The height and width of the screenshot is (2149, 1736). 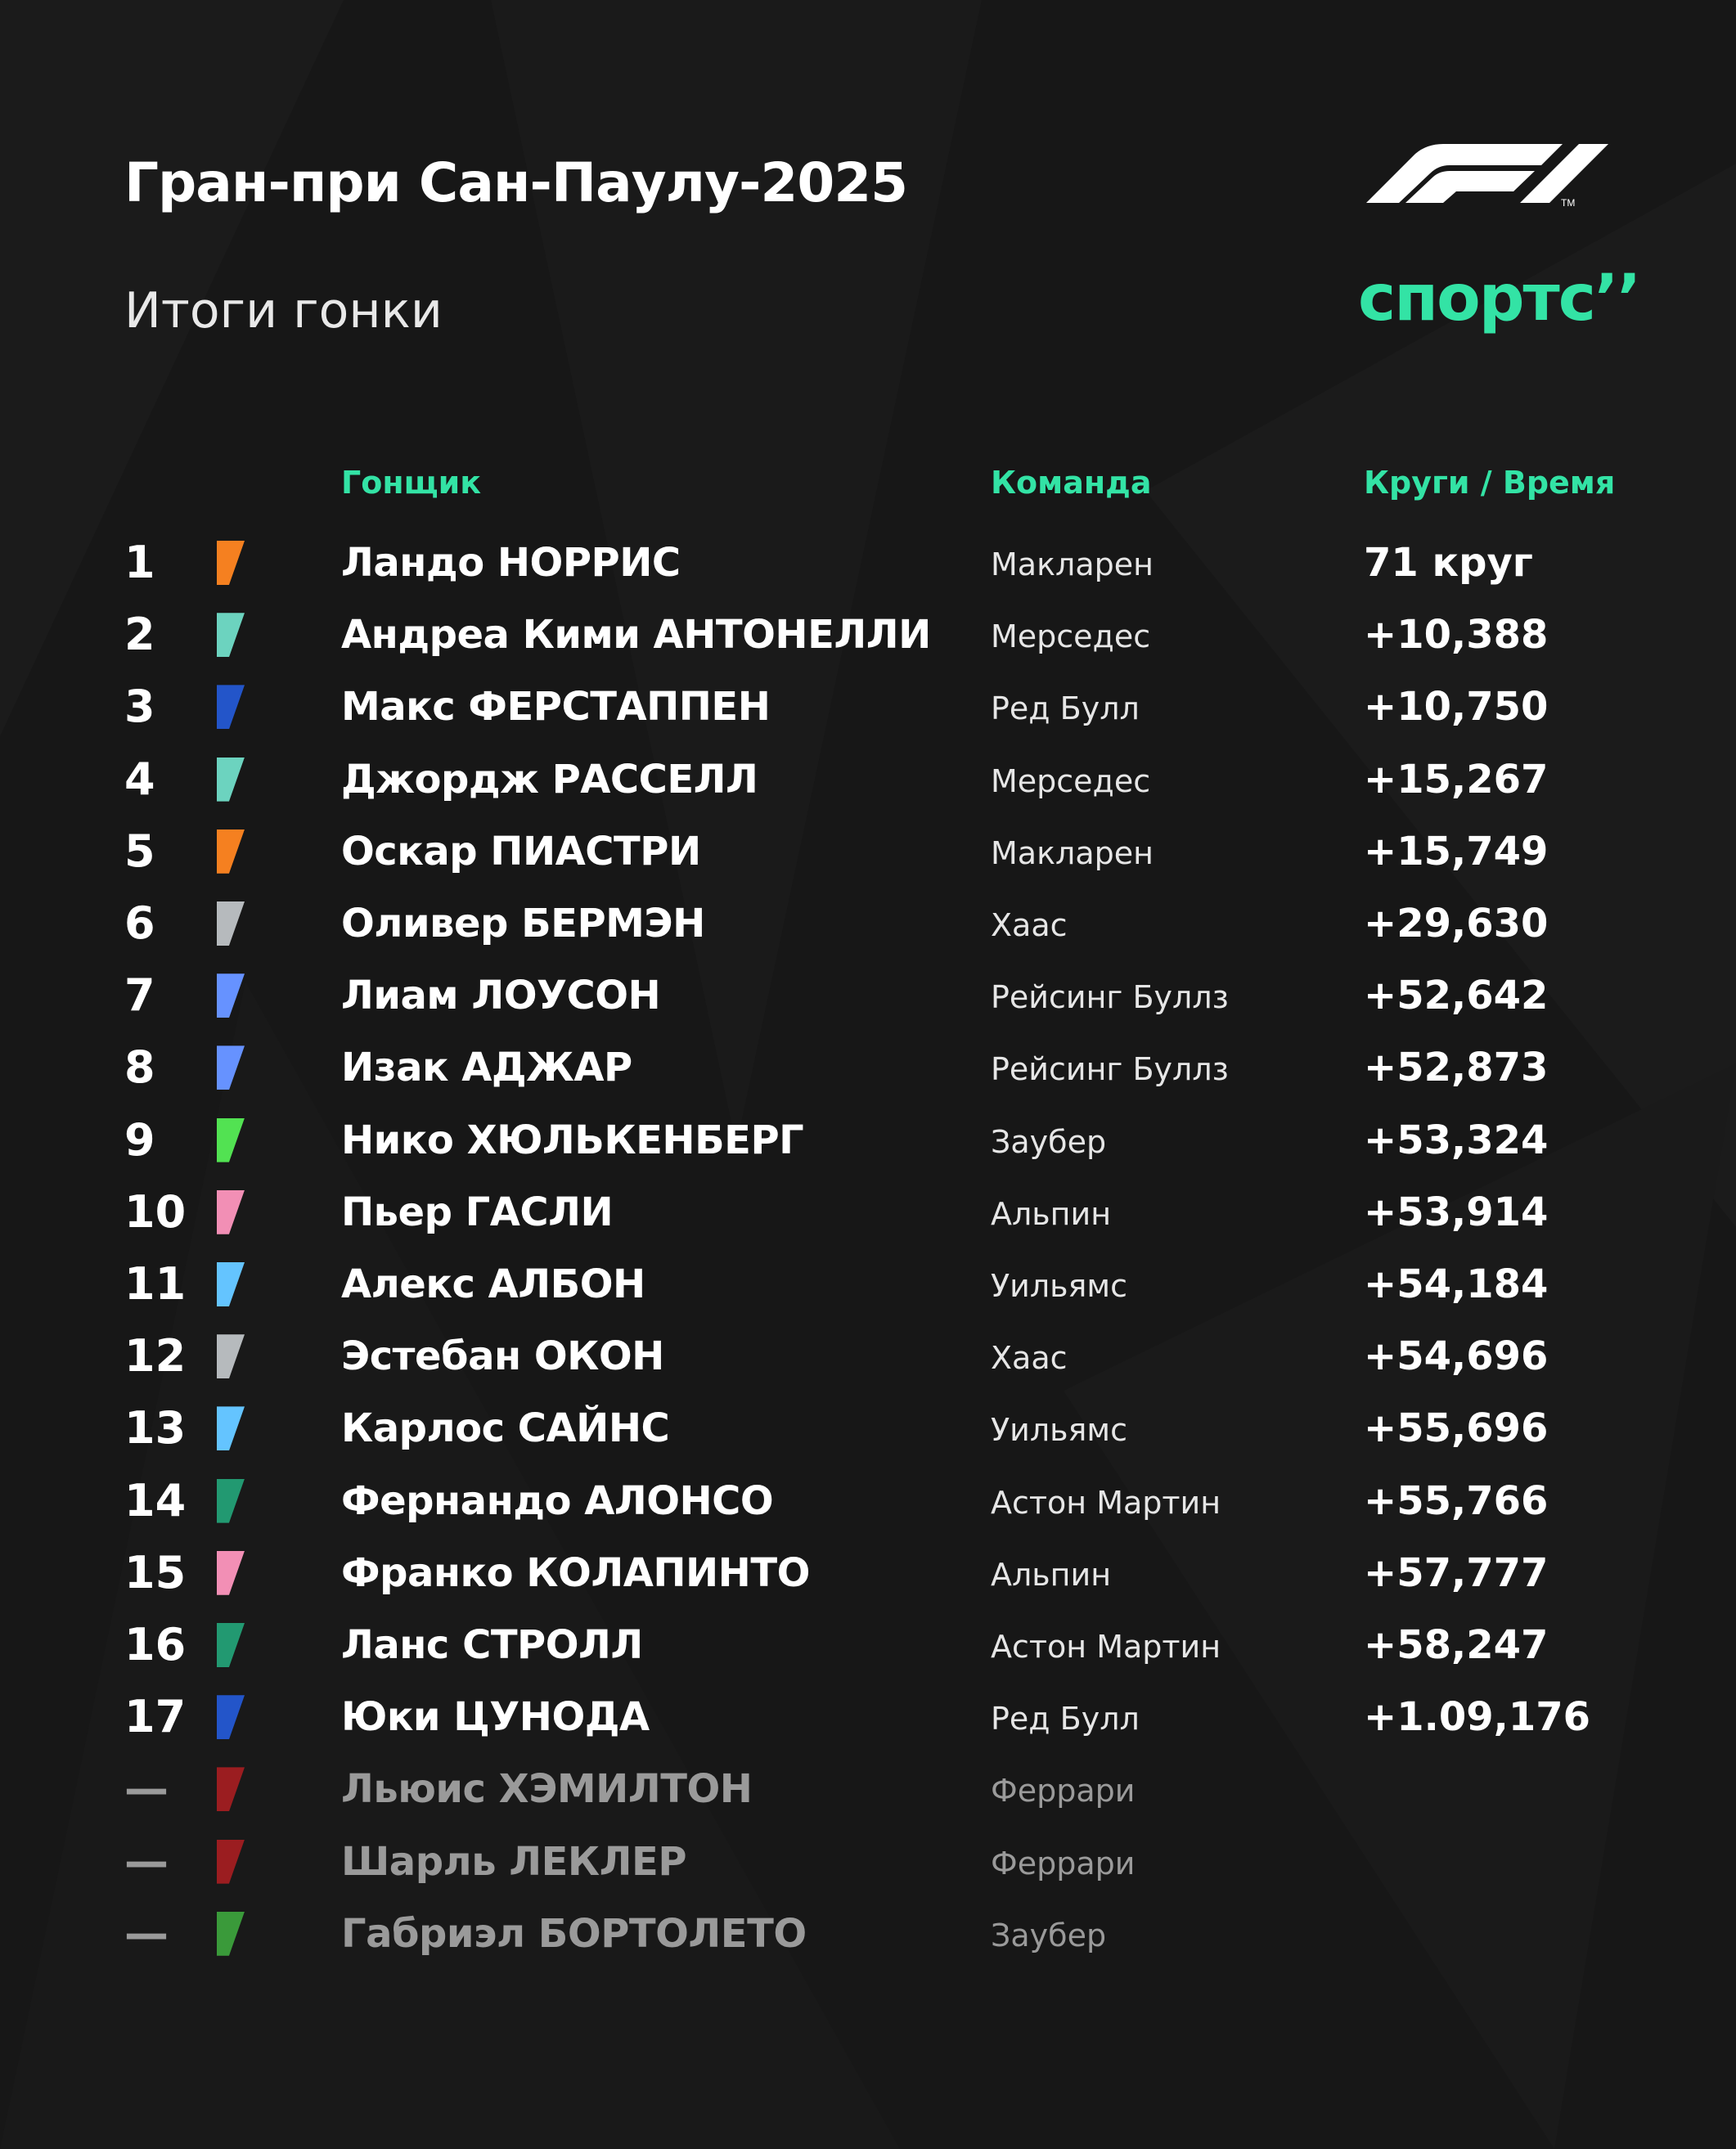 What do you see at coordinates (868, 1789) in the screenshot?
I see `table-row: — Льюис ХЭМИЛТОН Феррари` at bounding box center [868, 1789].